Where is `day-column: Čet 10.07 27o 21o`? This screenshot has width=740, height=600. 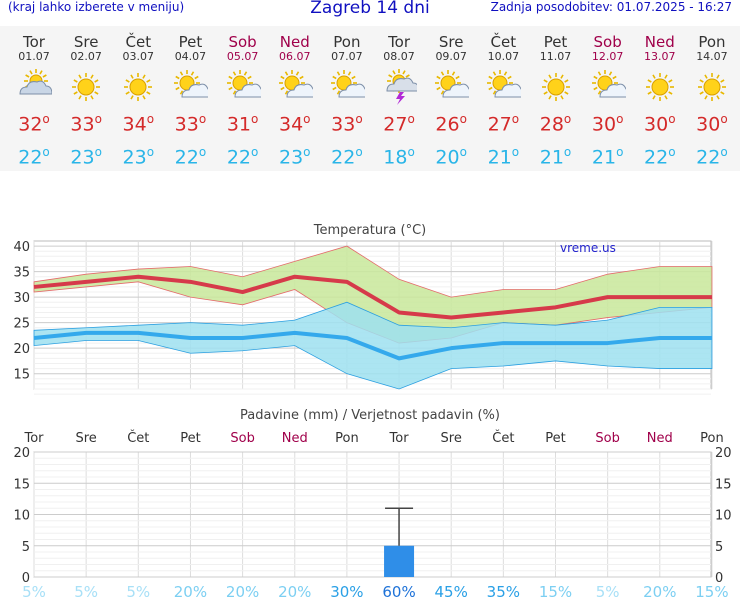 day-column: Čet 10.07 27o 21o is located at coordinates (503, 97).